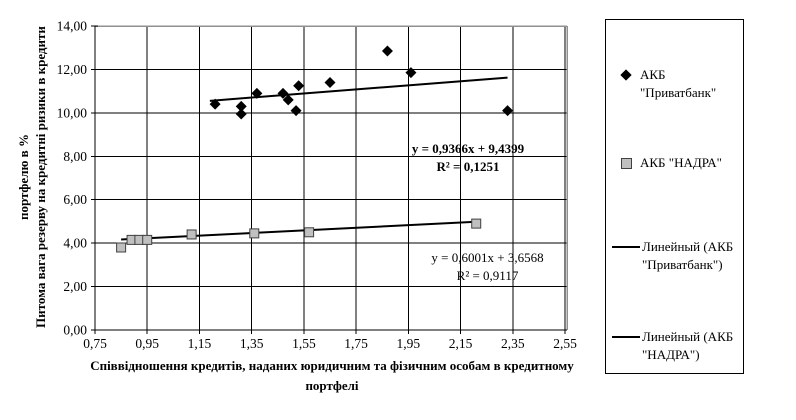 This screenshot has height=420, width=796. I want to click on x-tick-label: 1,95, so click(409, 343).